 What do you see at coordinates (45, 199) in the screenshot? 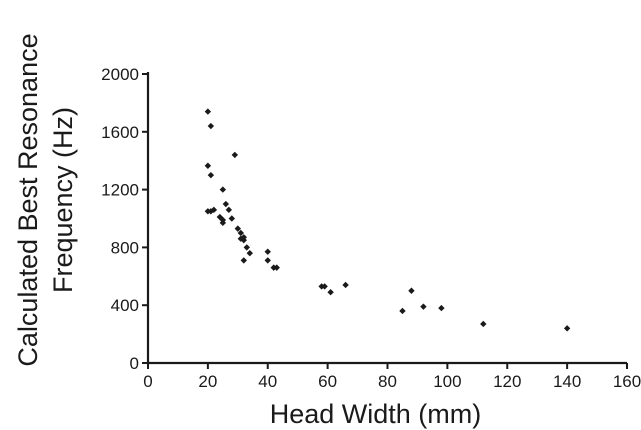
I see `y-axis-title-group: Calculated Best Resonance Frequency (Hz)` at bounding box center [45, 199].